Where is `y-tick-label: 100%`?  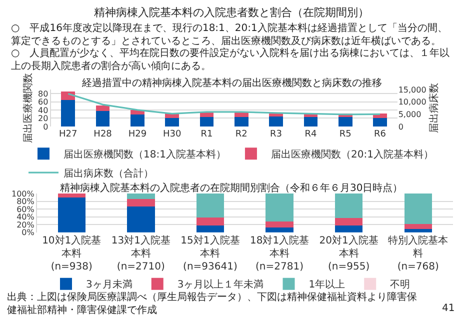 y-tick-label: 100% is located at coordinates (23, 193).